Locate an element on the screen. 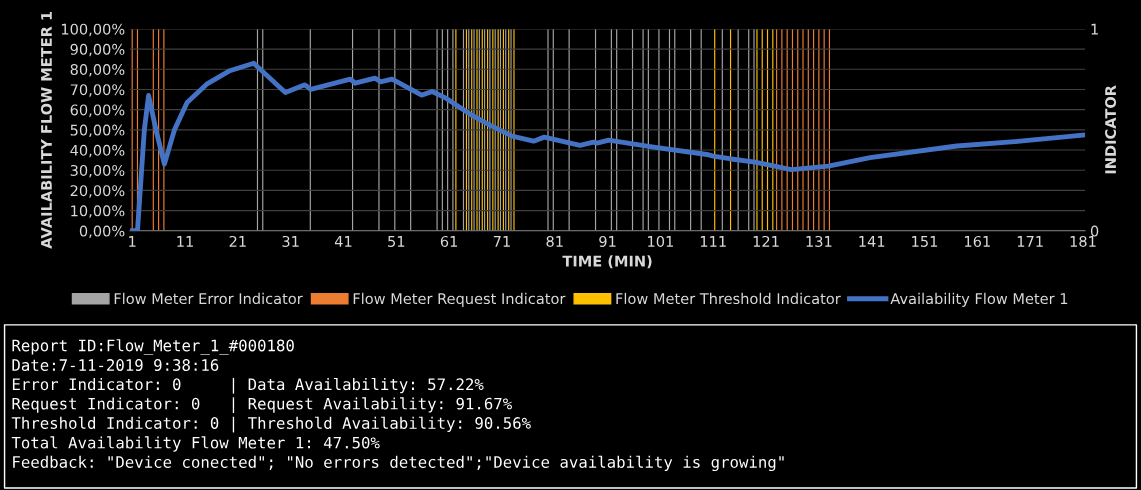 The image size is (1141, 490). y-tick-label: 40,00% is located at coordinates (97, 151).